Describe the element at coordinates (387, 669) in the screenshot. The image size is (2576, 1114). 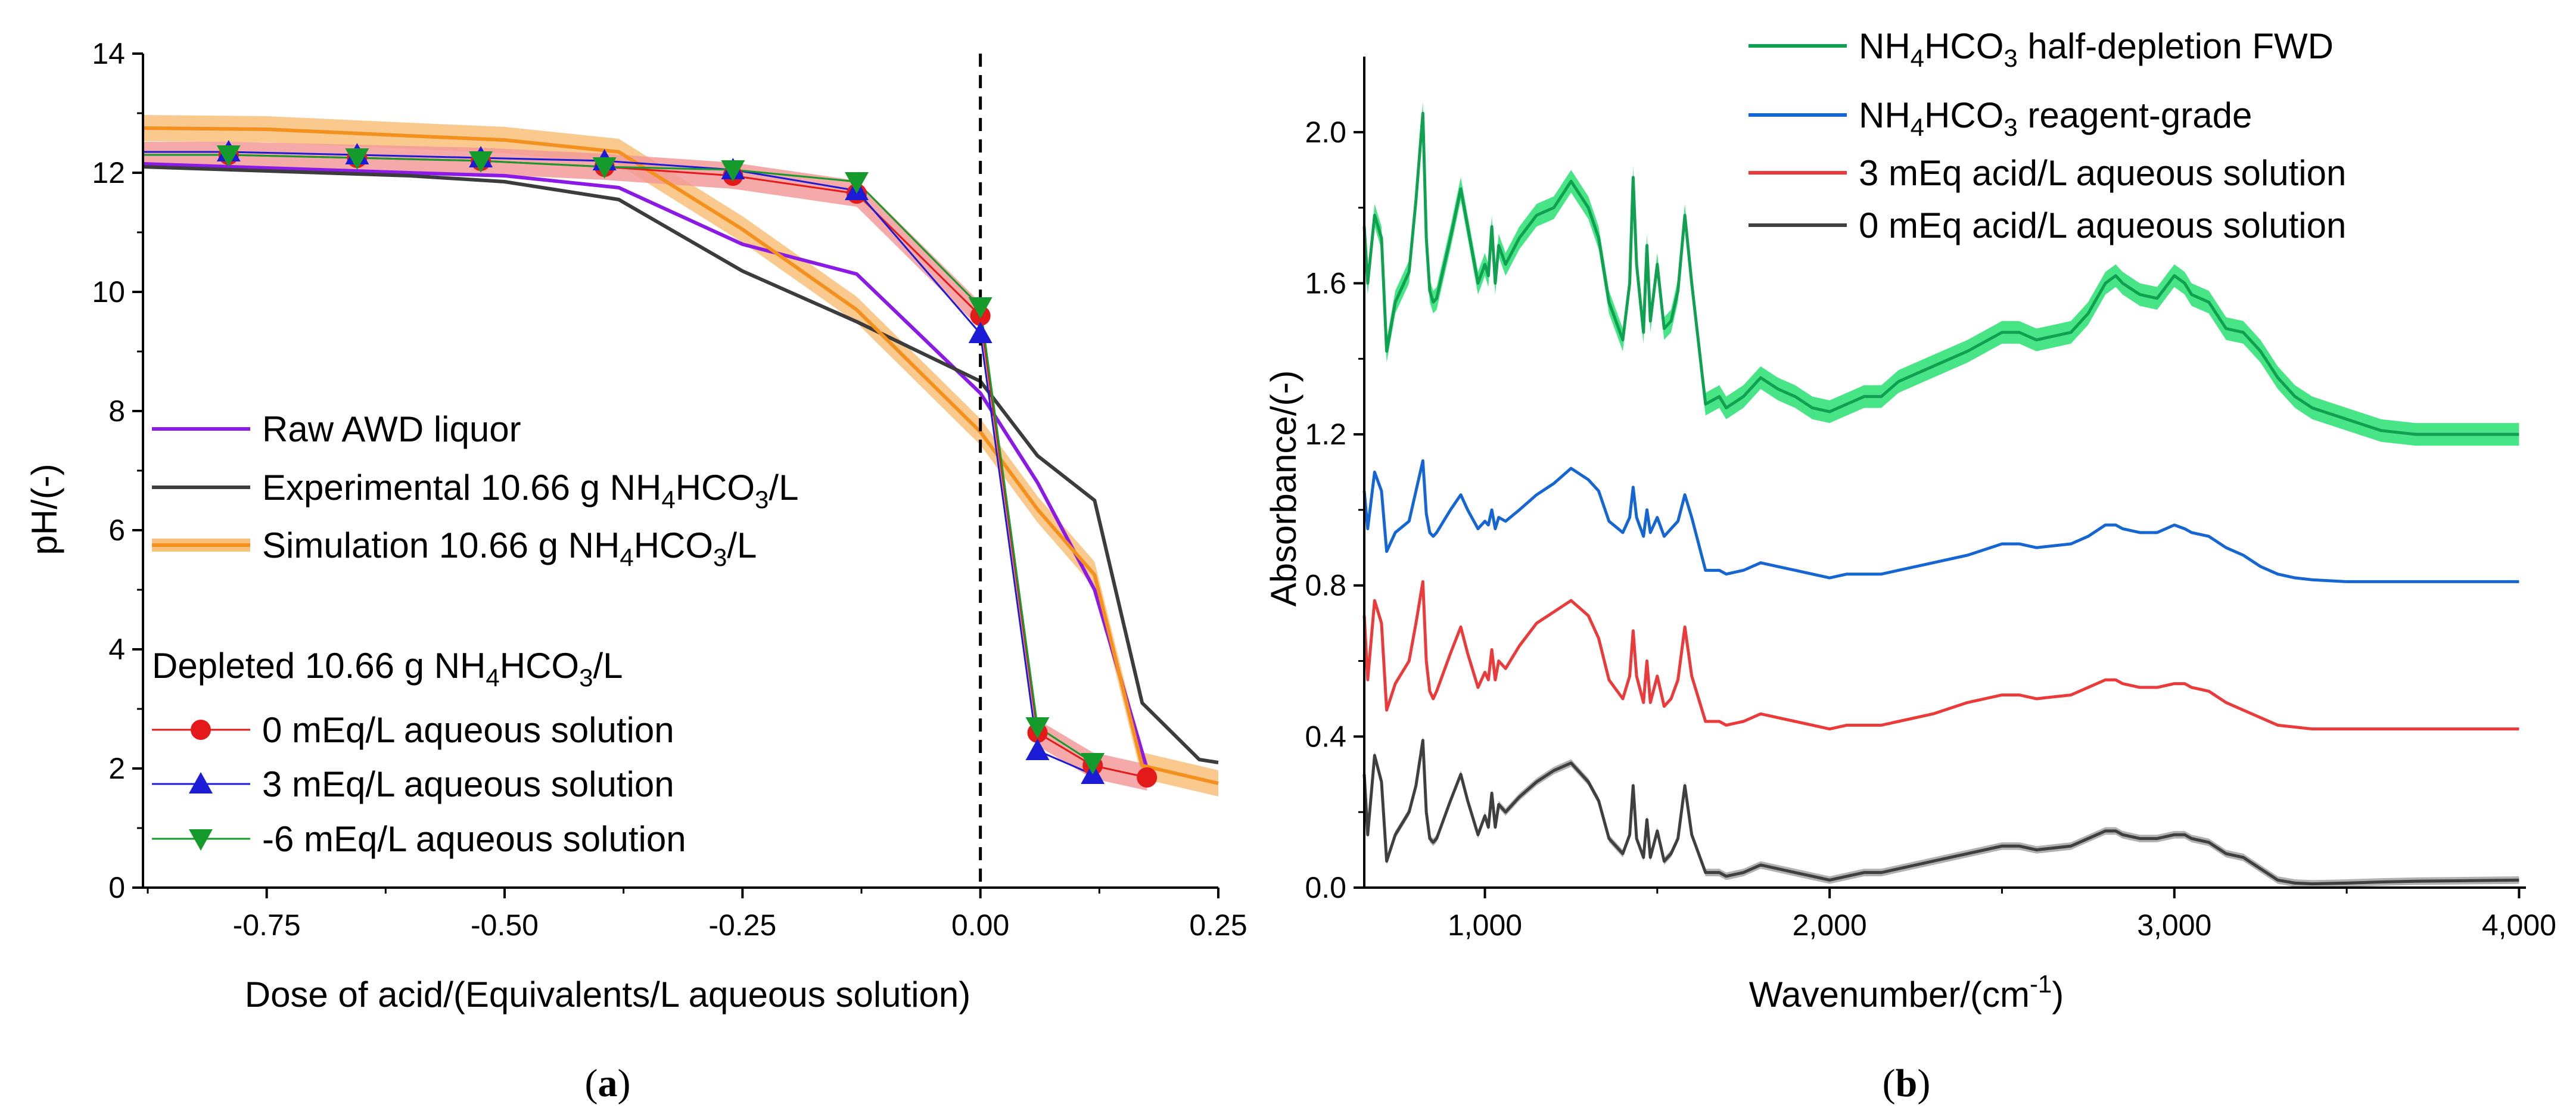
I see `a-legend-group-title: Depleted 10.66 g NH4HCO3/L` at that location.